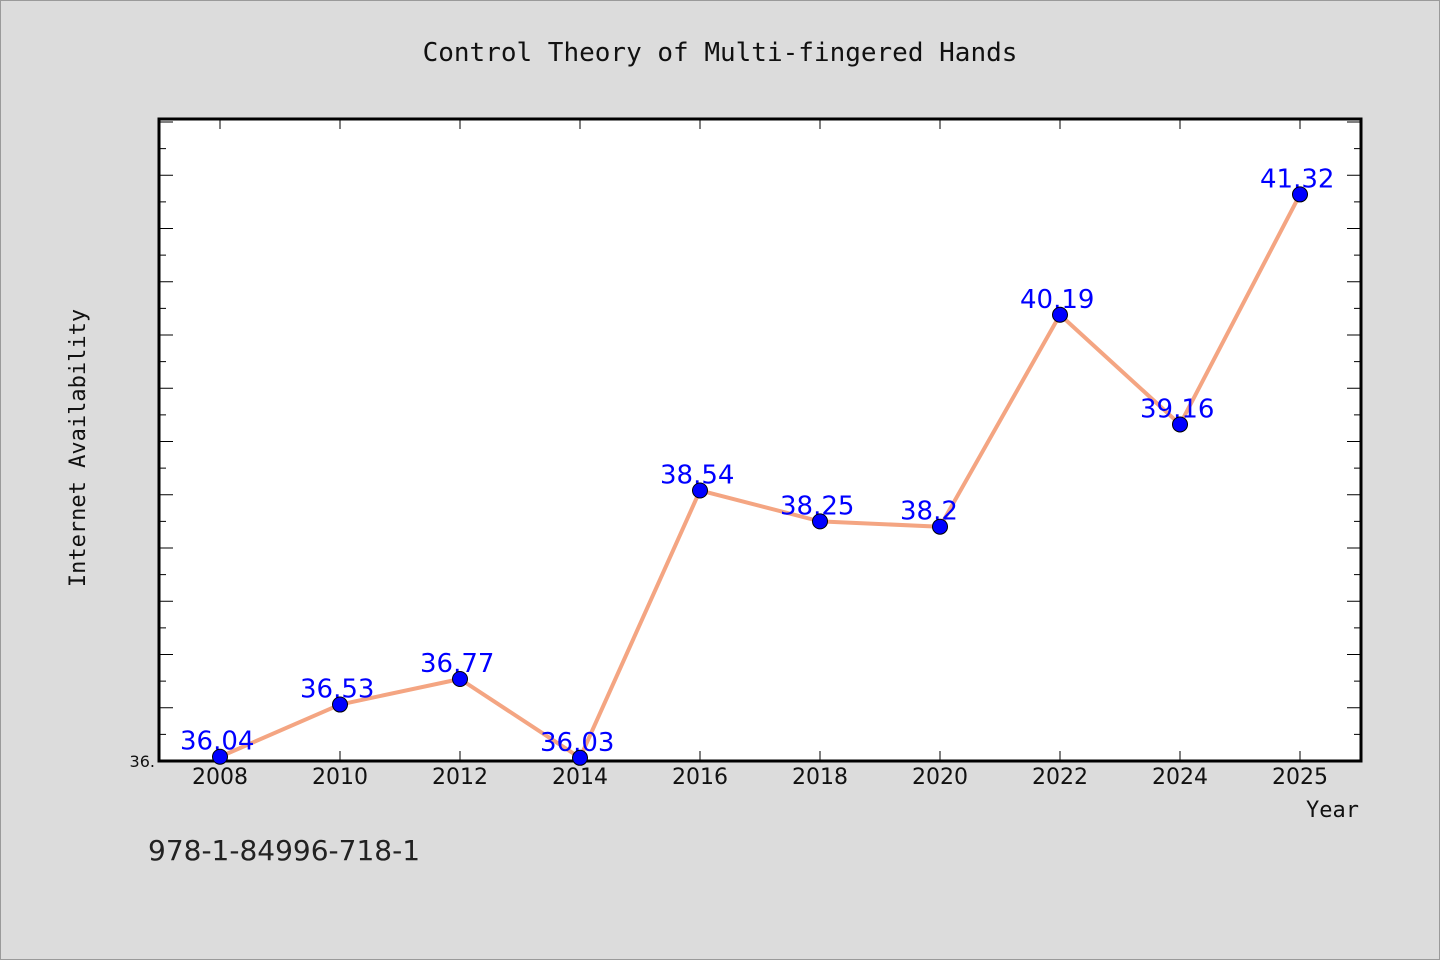 This screenshot has height=960, width=1440. What do you see at coordinates (820, 777) in the screenshot?
I see `x-tick-label: 2018` at bounding box center [820, 777].